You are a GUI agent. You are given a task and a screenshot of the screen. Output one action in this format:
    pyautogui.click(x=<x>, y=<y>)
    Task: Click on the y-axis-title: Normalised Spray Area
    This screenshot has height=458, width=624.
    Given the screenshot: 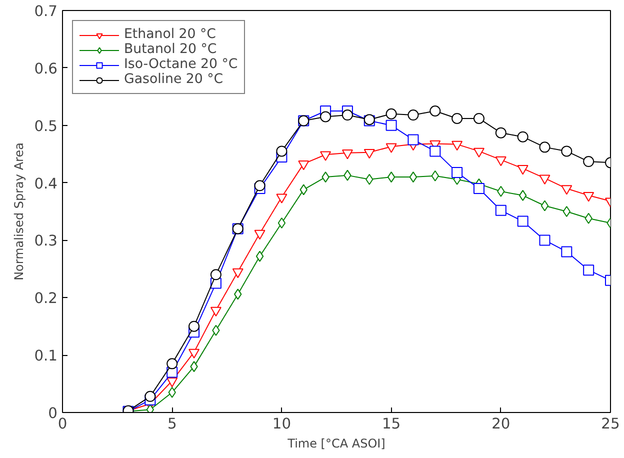 What is the action you would take?
    pyautogui.click(x=19, y=211)
    